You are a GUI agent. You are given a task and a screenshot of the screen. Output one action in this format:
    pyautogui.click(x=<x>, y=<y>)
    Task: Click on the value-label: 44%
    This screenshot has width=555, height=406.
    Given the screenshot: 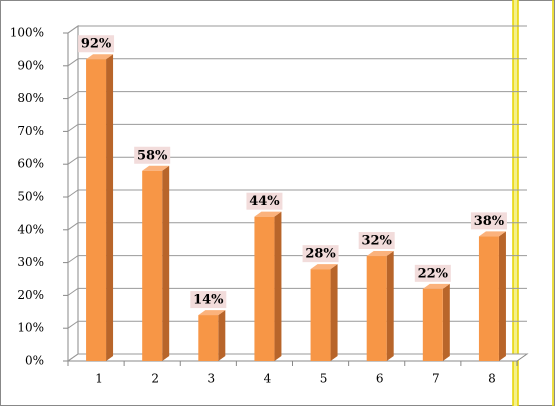 What is the action you would take?
    pyautogui.click(x=264, y=201)
    